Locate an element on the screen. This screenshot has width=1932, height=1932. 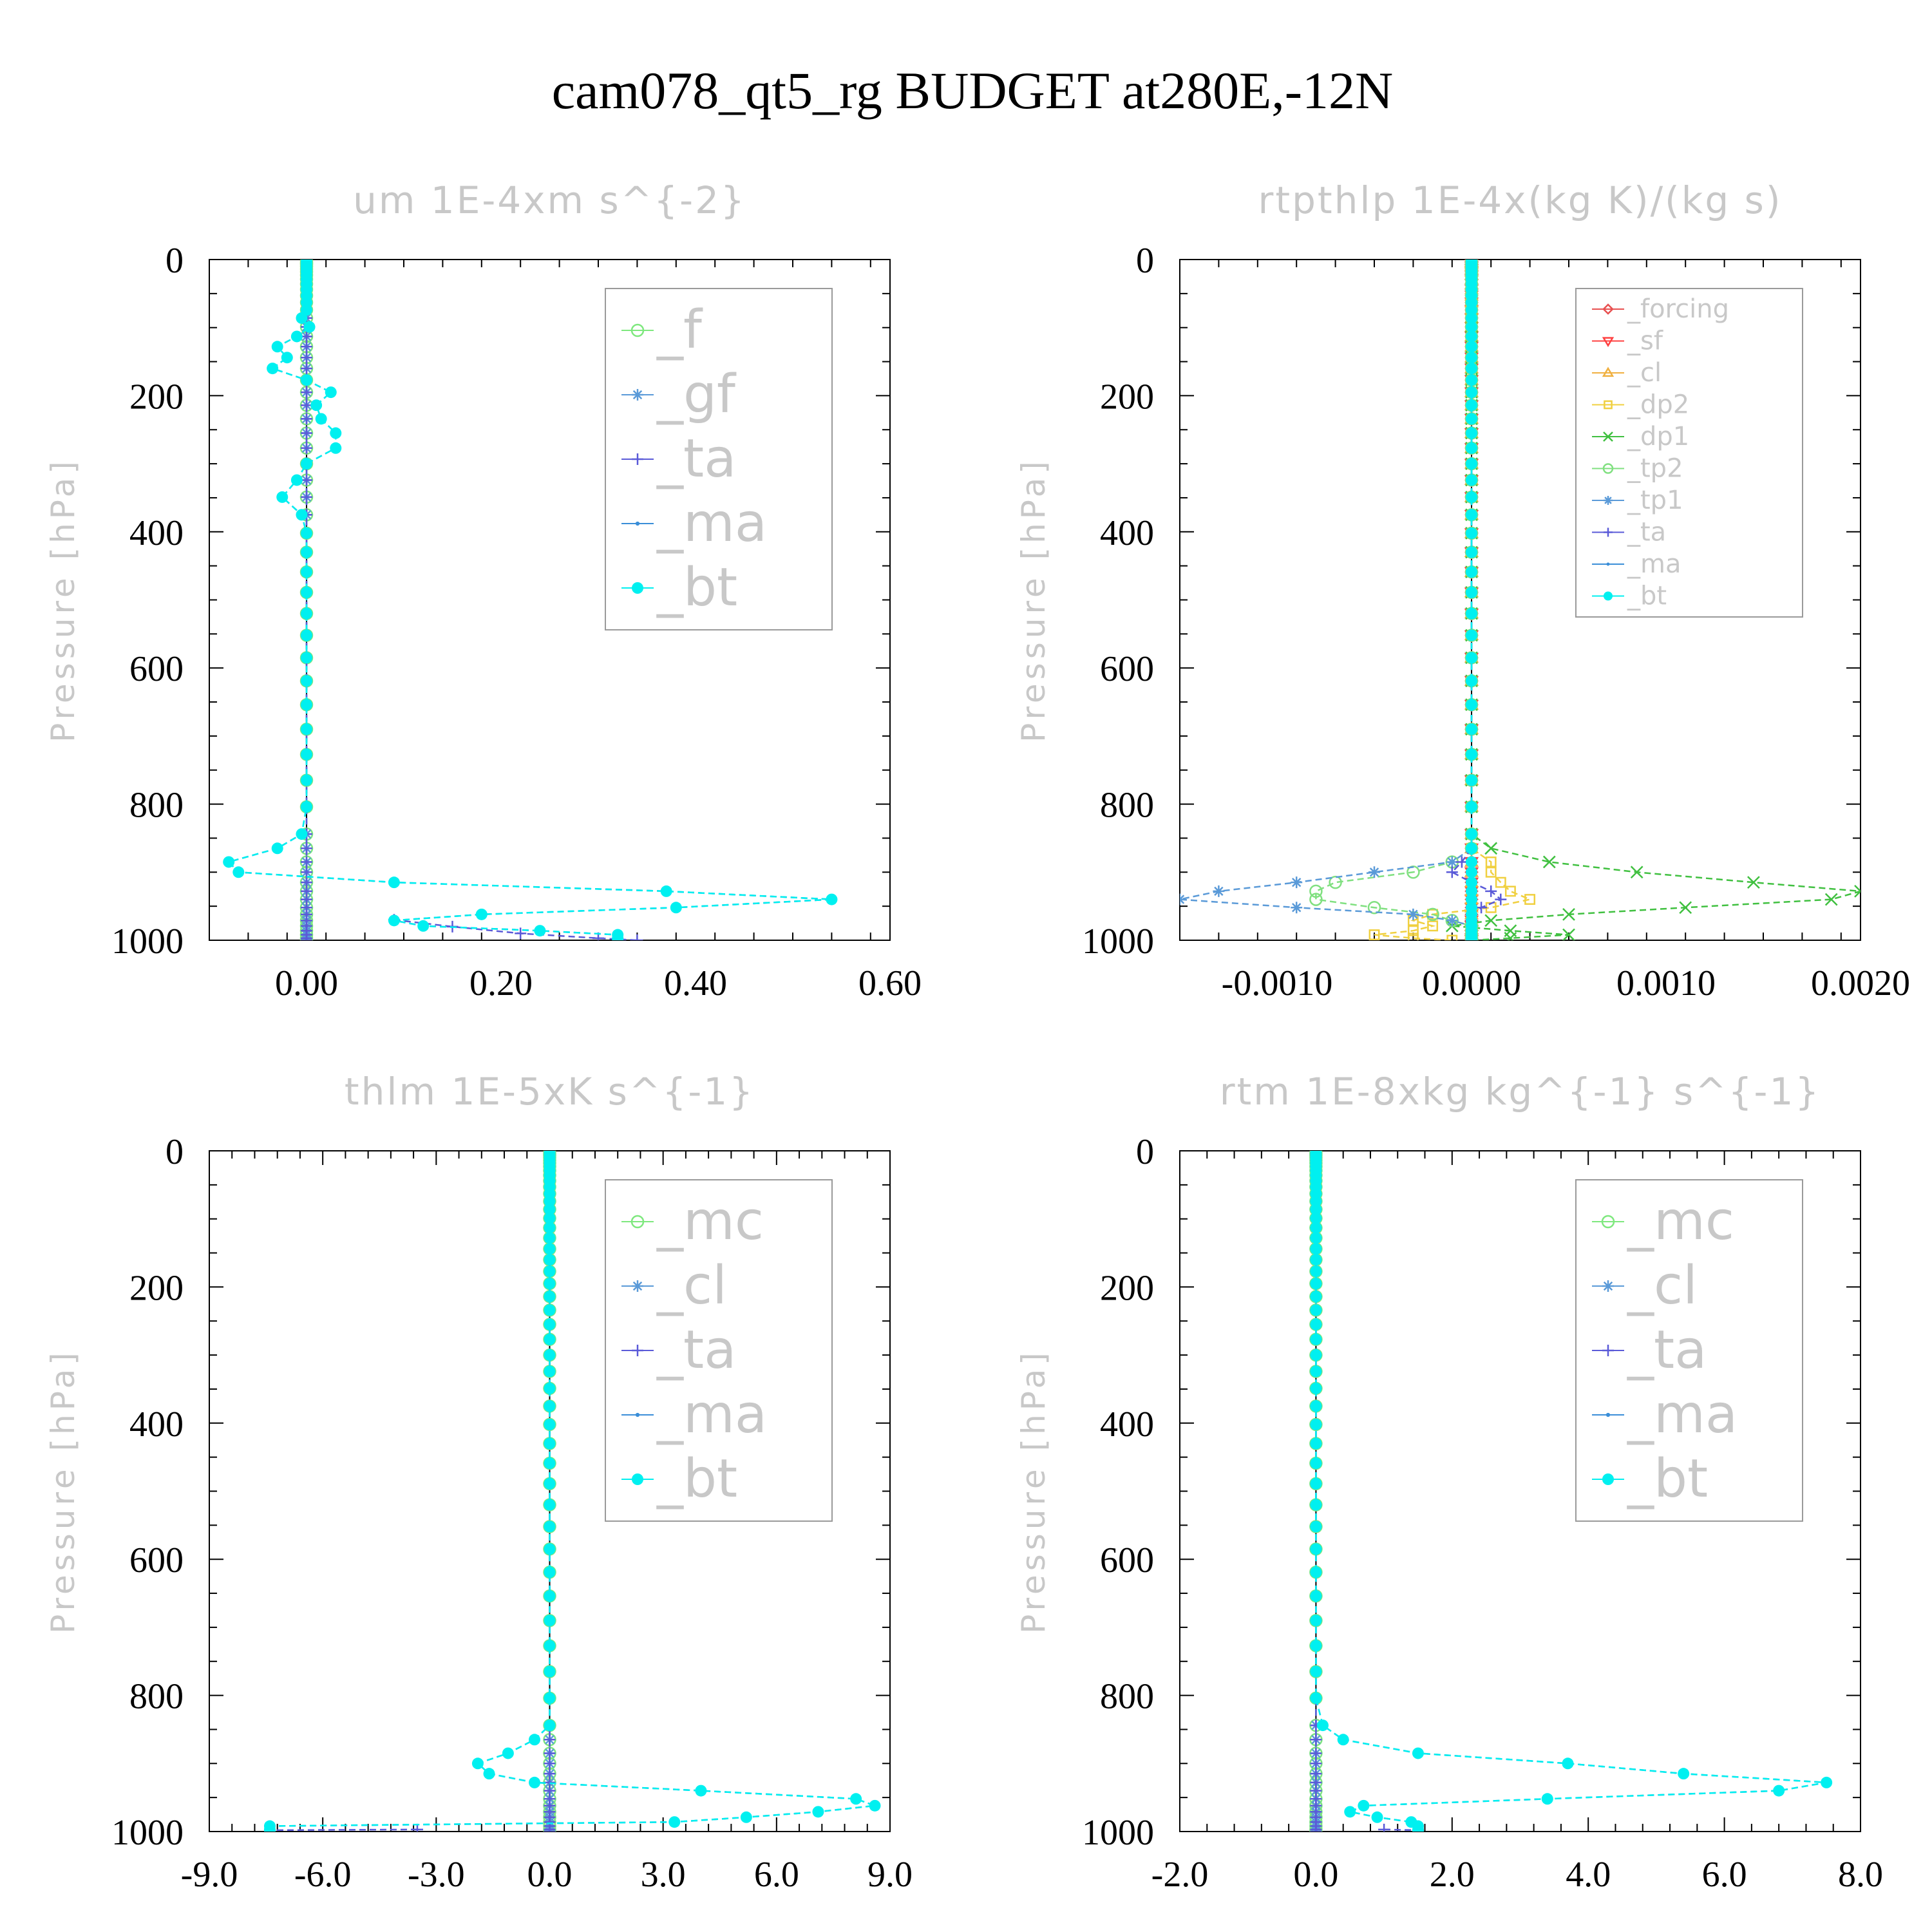
legend-label: _tp2 is located at coordinates (1655, 469).